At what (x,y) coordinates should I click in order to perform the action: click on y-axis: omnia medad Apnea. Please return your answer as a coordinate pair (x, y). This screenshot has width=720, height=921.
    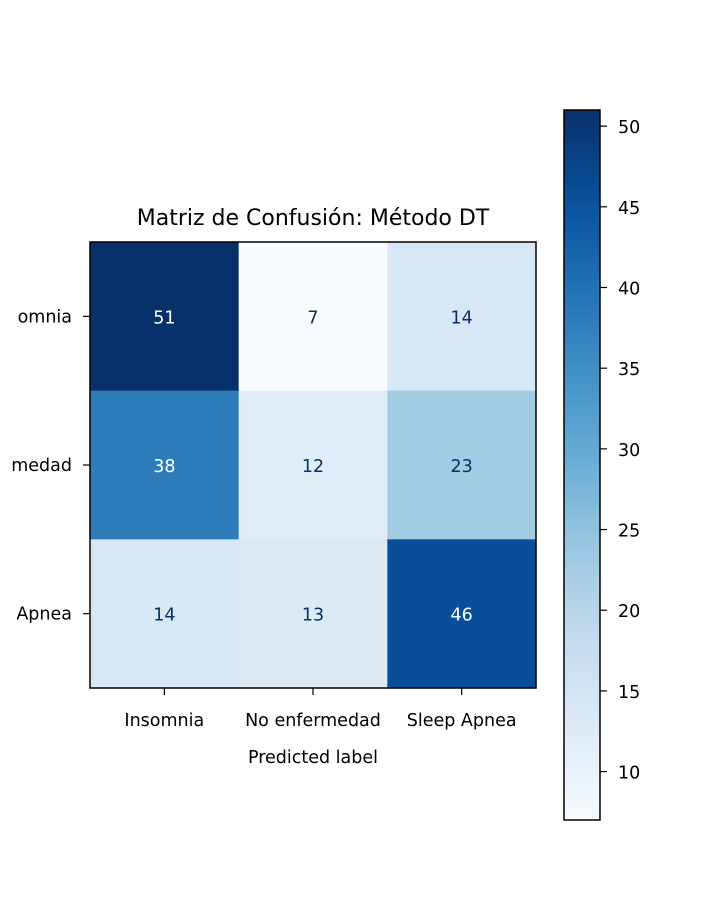
    Looking at the image, I should click on (50, 466).